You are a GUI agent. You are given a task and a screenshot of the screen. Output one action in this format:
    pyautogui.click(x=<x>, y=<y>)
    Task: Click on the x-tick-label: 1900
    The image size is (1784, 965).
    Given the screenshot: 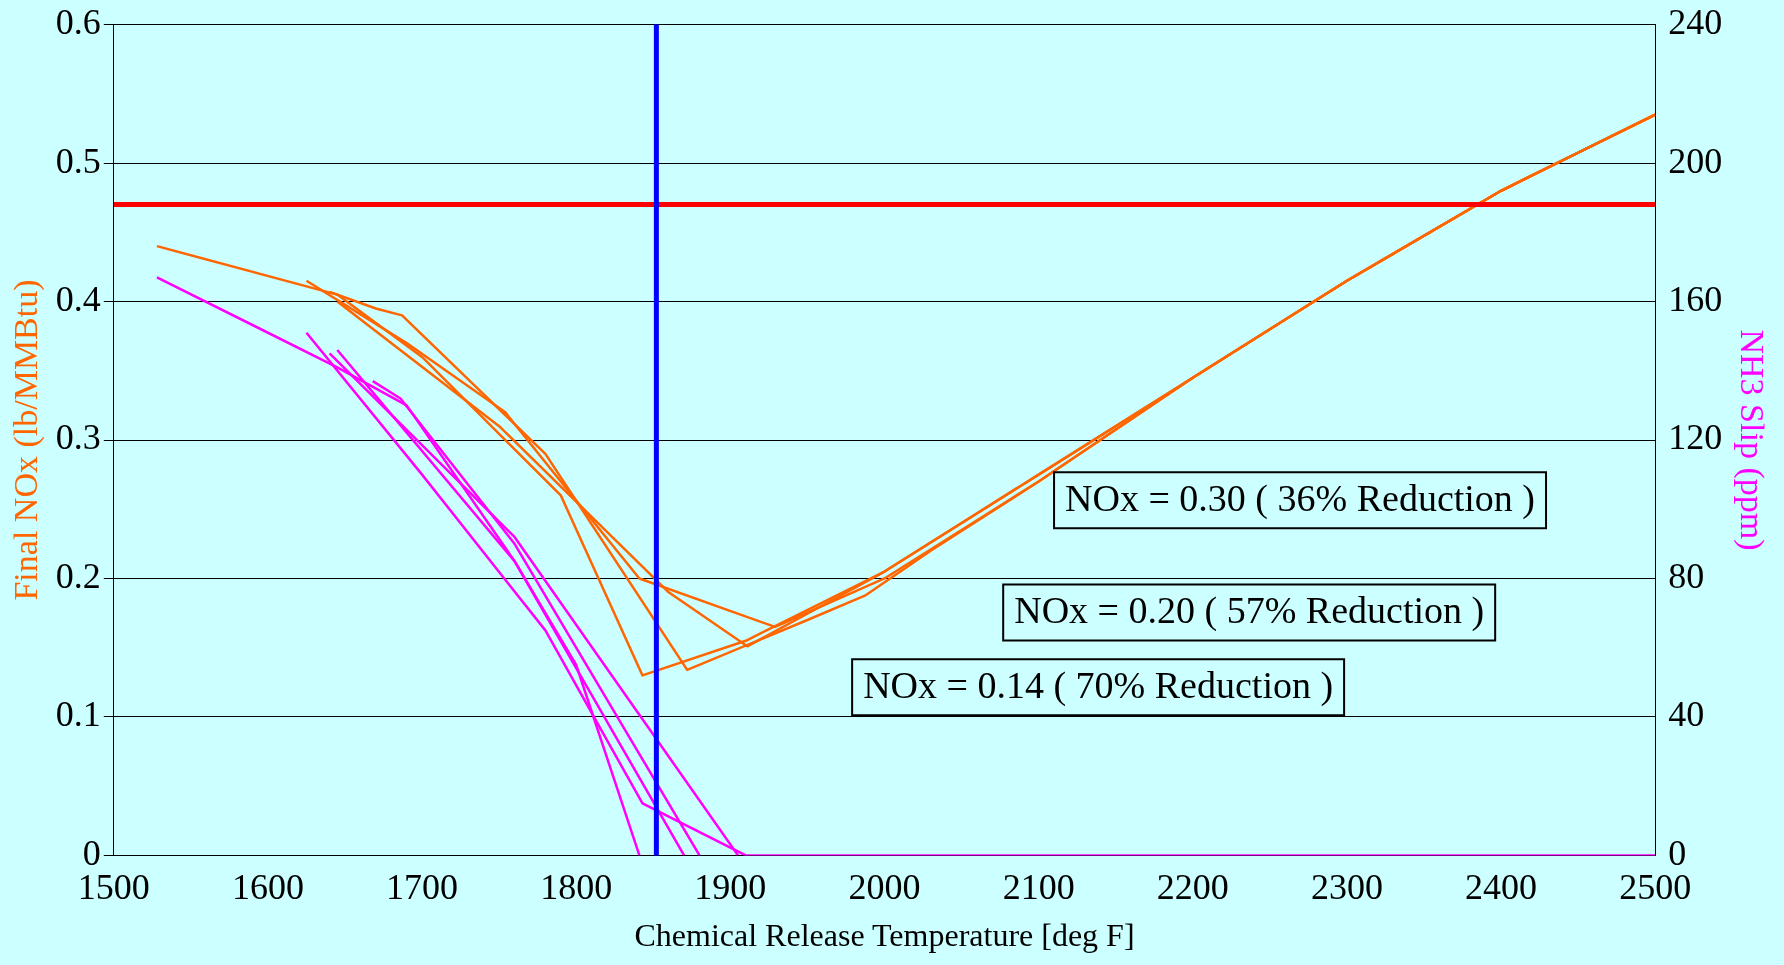 What is the action you would take?
    pyautogui.click(x=730, y=887)
    